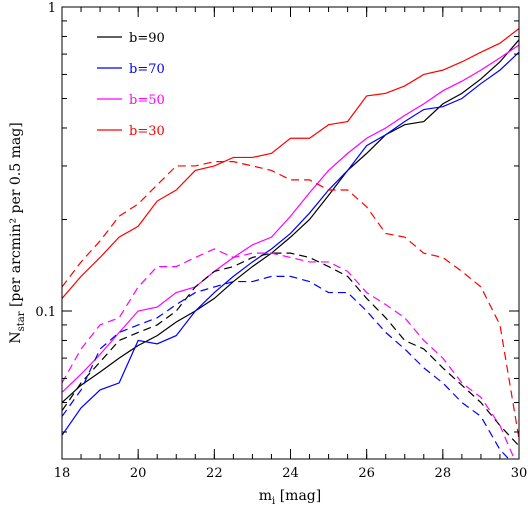  What do you see at coordinates (52, 8) in the screenshot?
I see `y-tick-label: 1` at bounding box center [52, 8].